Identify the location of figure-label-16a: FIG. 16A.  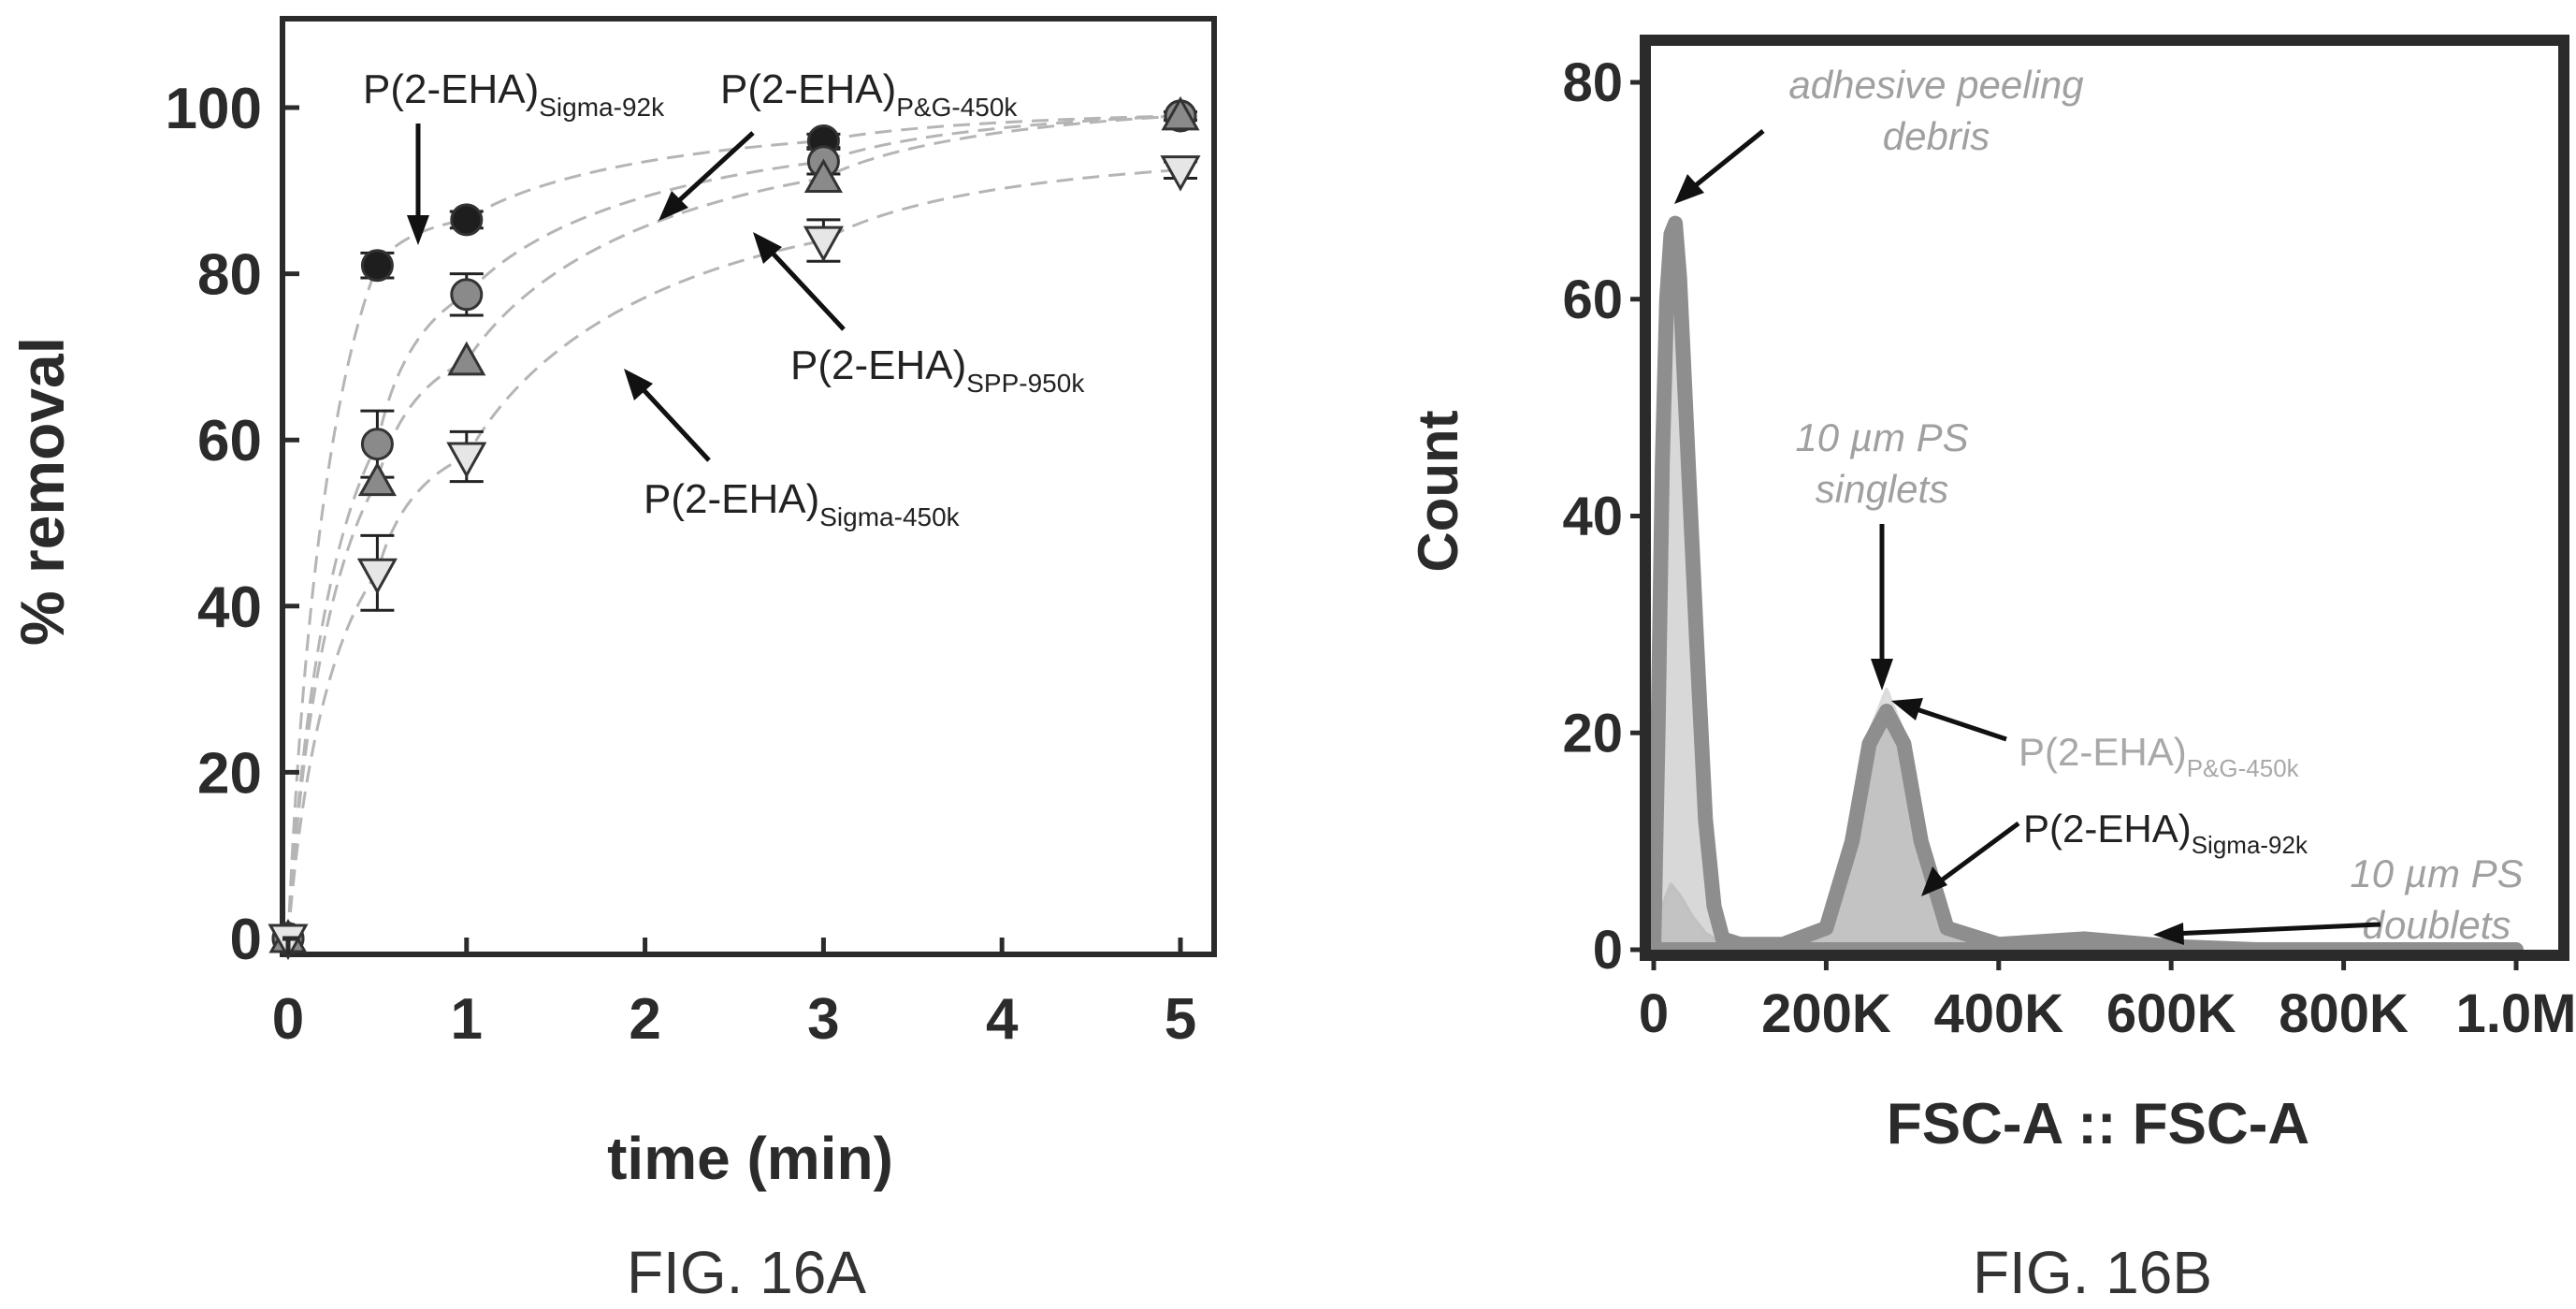
(746, 1272).